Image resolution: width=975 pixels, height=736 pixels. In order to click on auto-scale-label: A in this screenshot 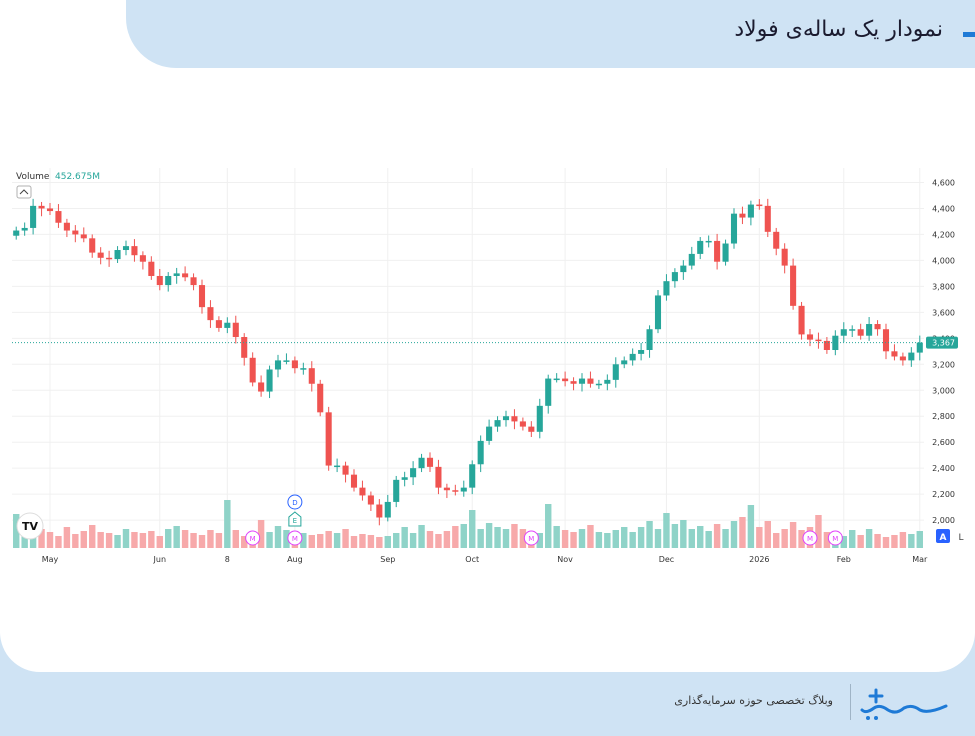, I will do `click(943, 538)`.